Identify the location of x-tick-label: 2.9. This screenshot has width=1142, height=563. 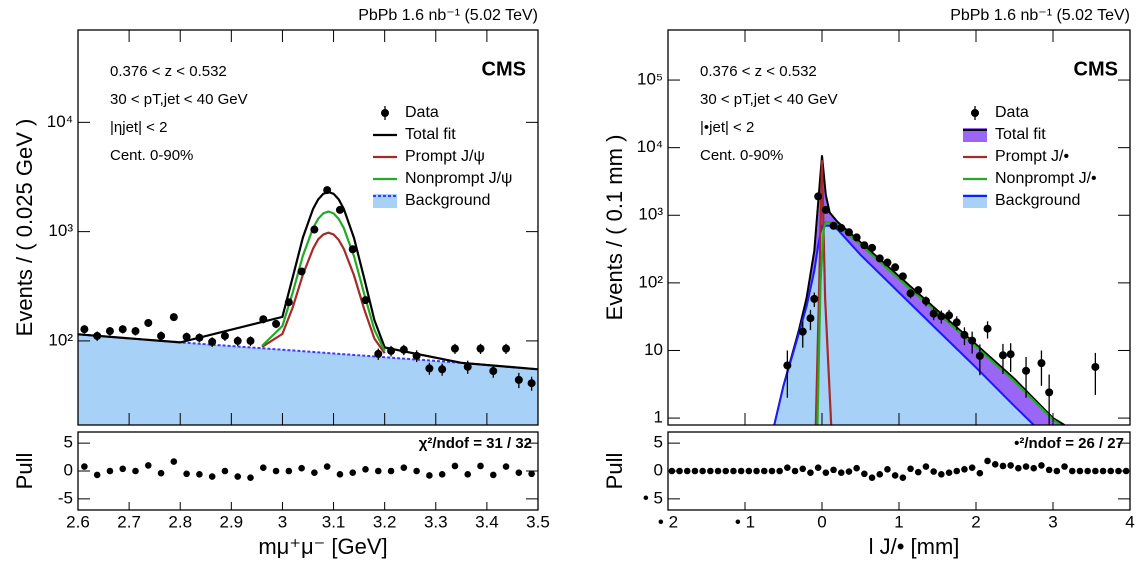
(232, 521).